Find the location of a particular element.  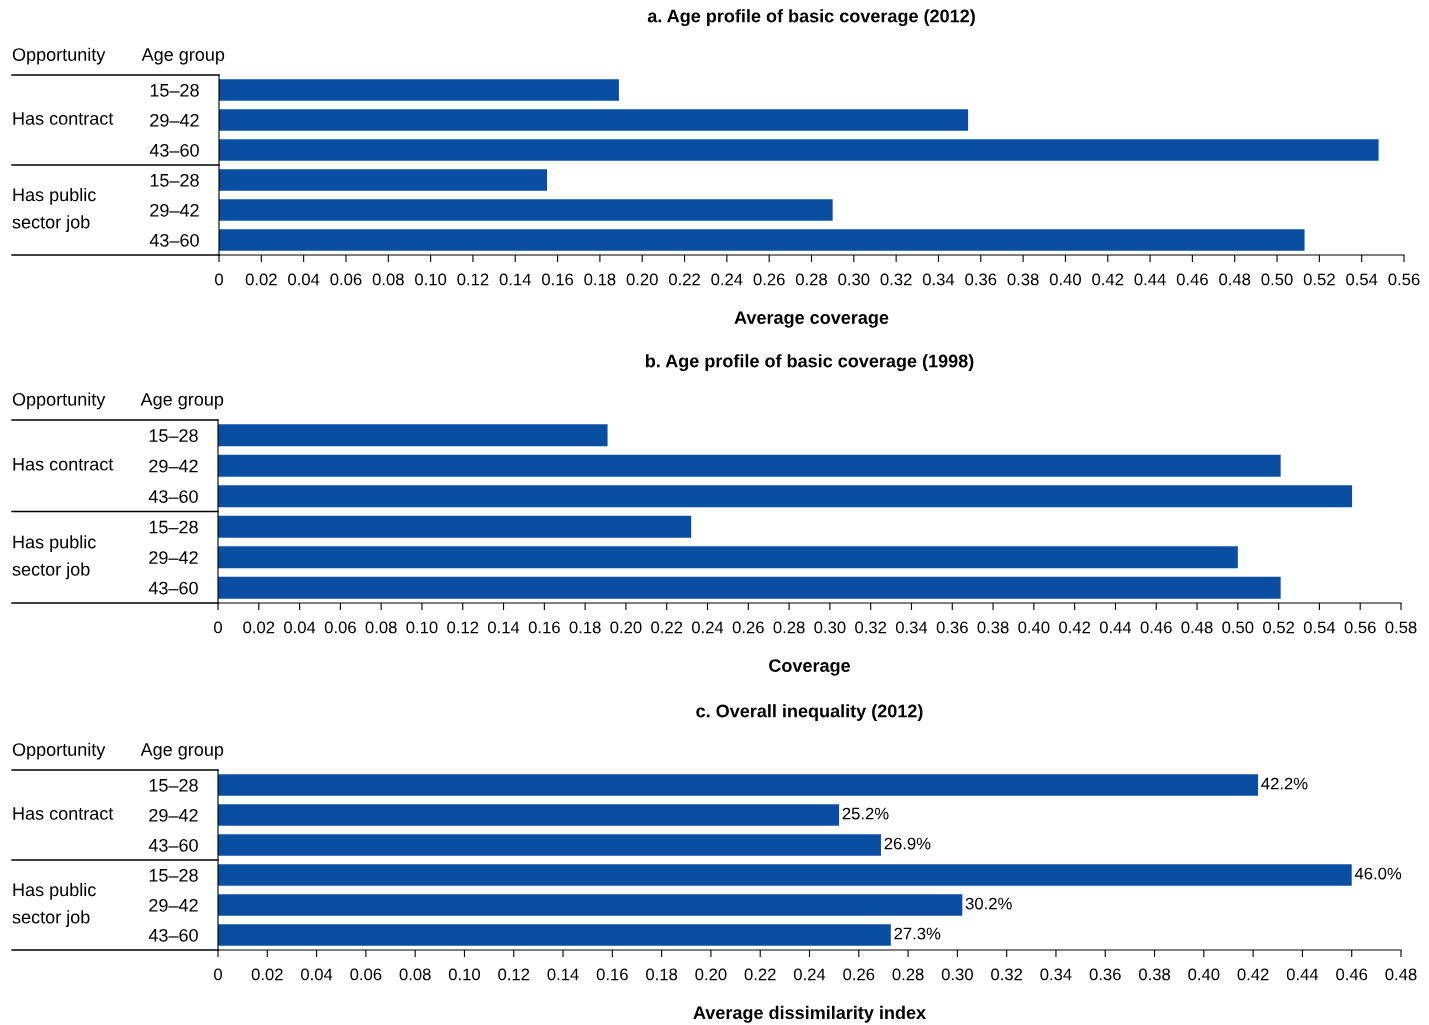

x-tick-label: 0.20 is located at coordinates (642, 279).